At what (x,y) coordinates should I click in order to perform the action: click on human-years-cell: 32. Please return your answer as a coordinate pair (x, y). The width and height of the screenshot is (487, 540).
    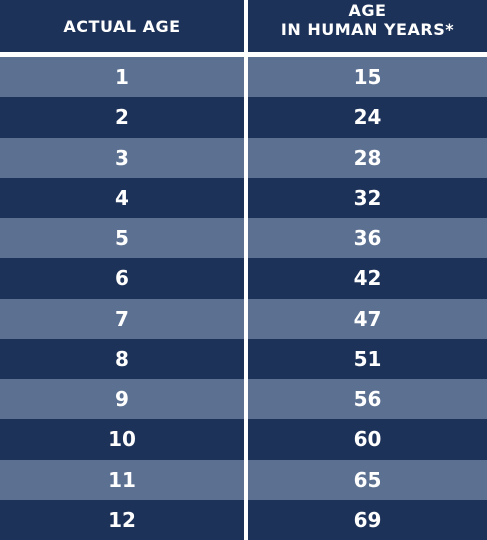
    Looking at the image, I should click on (367, 197).